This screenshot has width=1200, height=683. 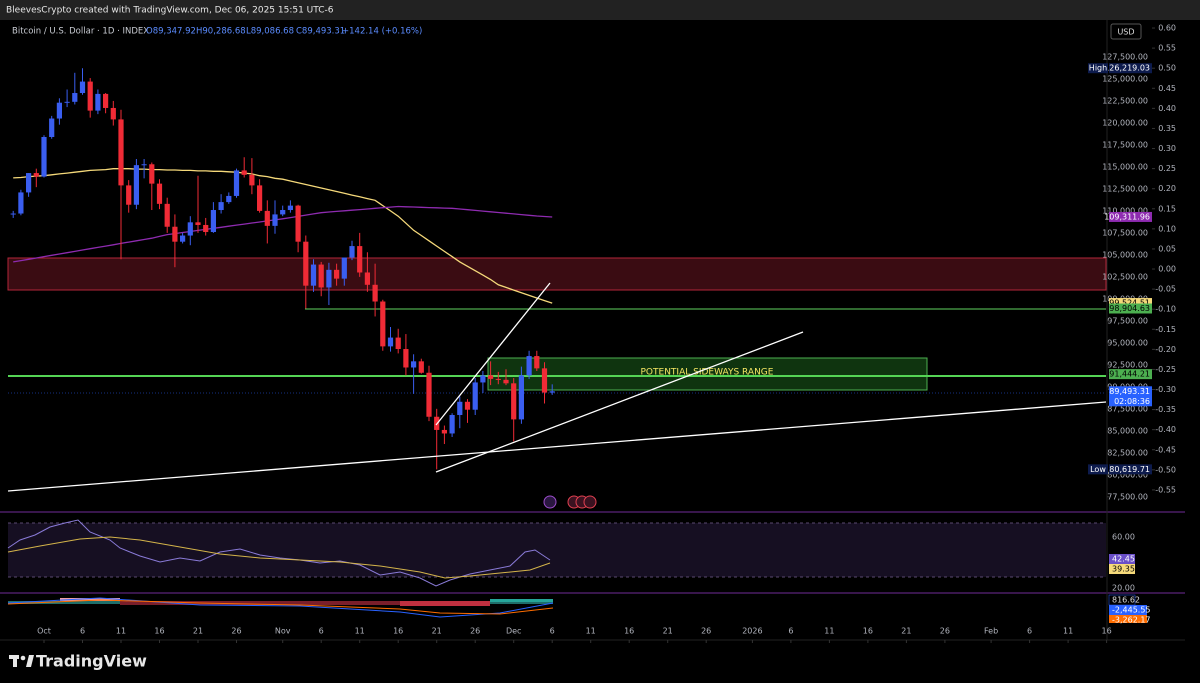 I want to click on rsi-value: 42.45, so click(x=1123, y=559).